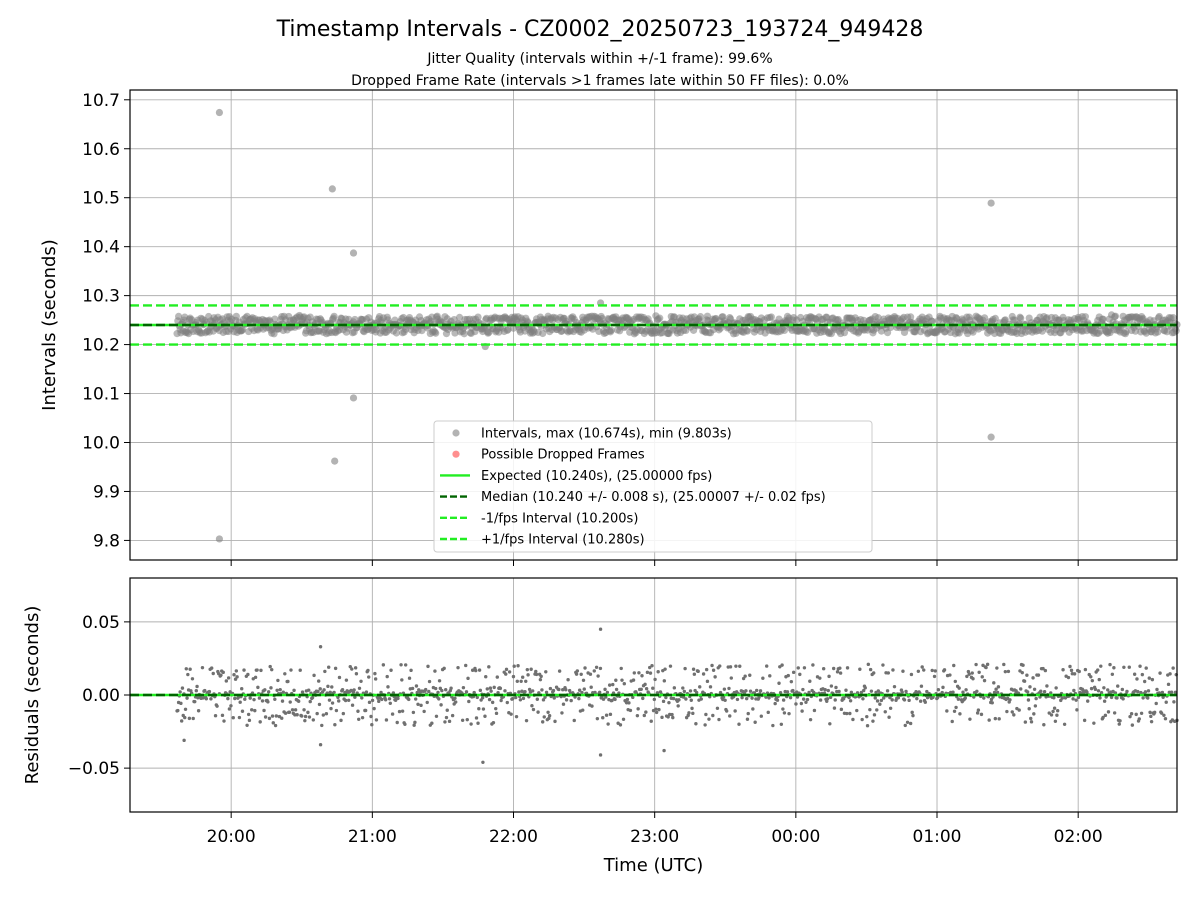 The width and height of the screenshot is (1200, 900). Describe the element at coordinates (991, 203) in the screenshot. I see `interval-outlier-point` at that location.